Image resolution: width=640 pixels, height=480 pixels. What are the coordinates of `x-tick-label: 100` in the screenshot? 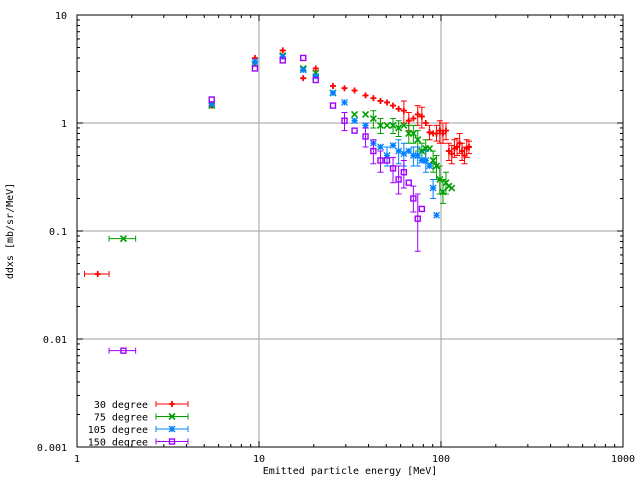 It's located at (441, 459).